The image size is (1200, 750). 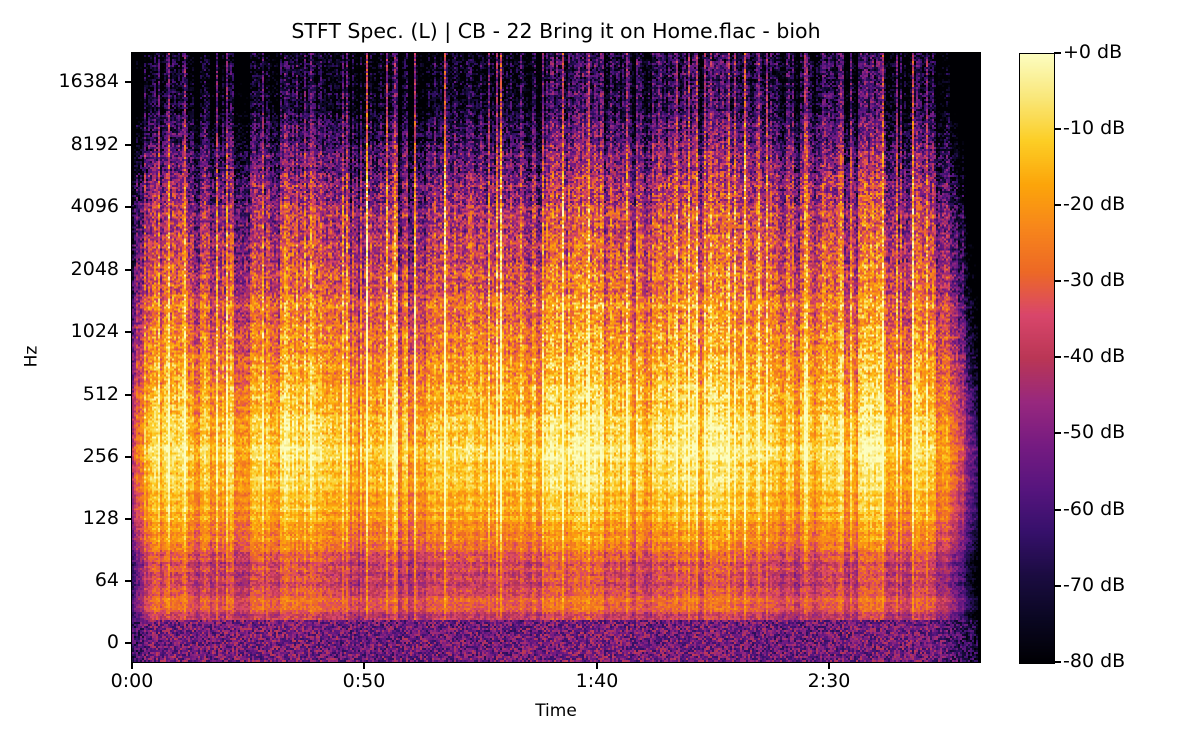 I want to click on colorbar-tick-label: -40 dB, so click(x=1094, y=356).